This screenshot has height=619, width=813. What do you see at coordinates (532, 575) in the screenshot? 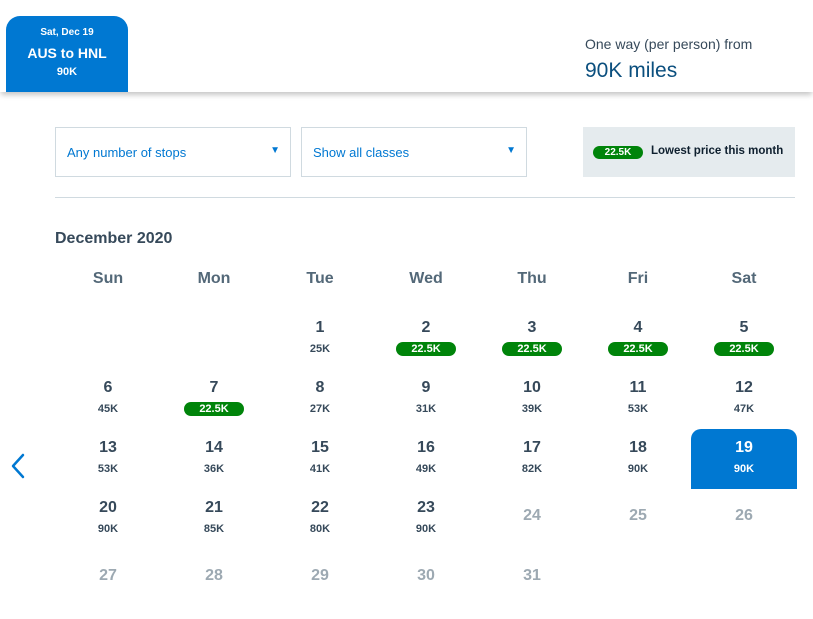
I see `day-number: 31` at bounding box center [532, 575].